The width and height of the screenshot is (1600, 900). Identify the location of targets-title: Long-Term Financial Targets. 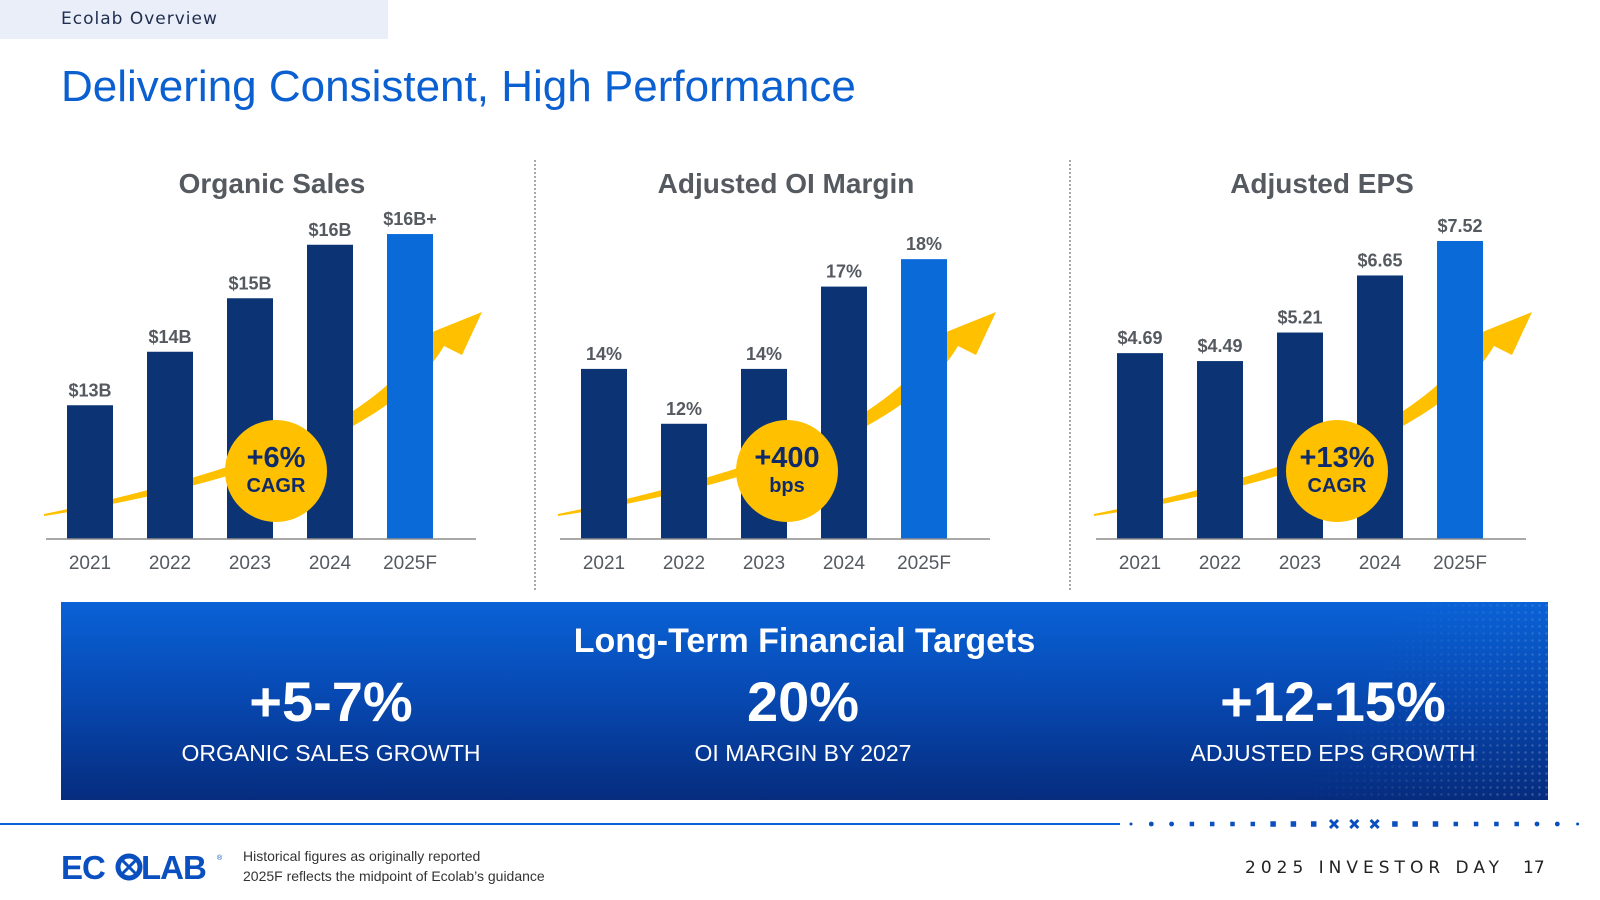
(804, 641).